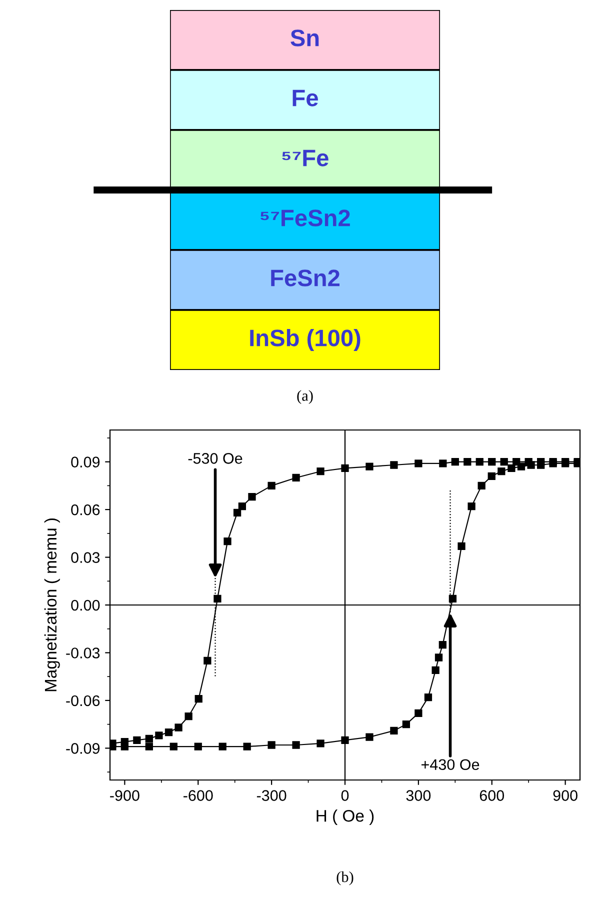 Image resolution: width=591 pixels, height=912 pixels. What do you see at coordinates (418, 795) in the screenshot?
I see `x-tick-label: 300` at bounding box center [418, 795].